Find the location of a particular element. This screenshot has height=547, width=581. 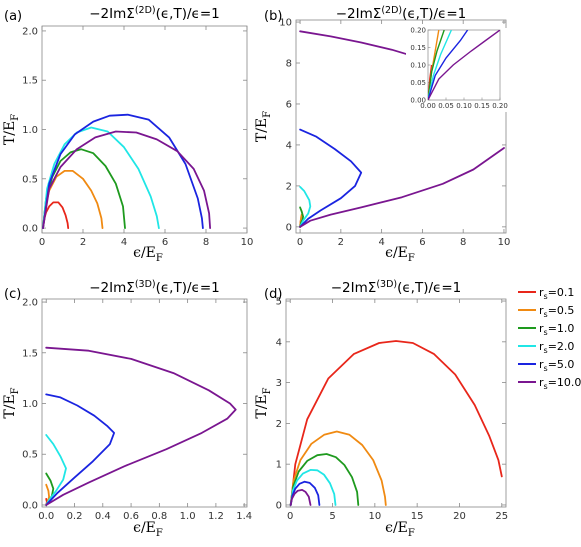

y-tick-label: 5 is located at coordinates (279, 302).